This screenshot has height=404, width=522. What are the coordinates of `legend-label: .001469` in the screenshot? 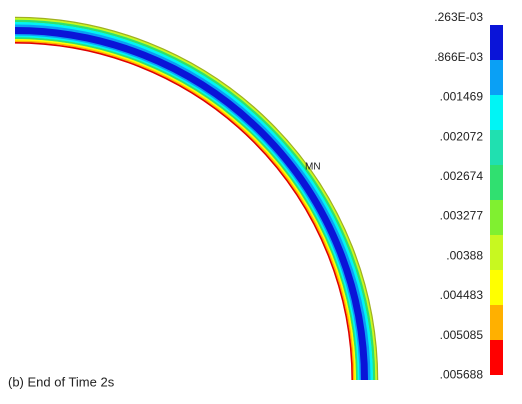 It's located at (462, 97).